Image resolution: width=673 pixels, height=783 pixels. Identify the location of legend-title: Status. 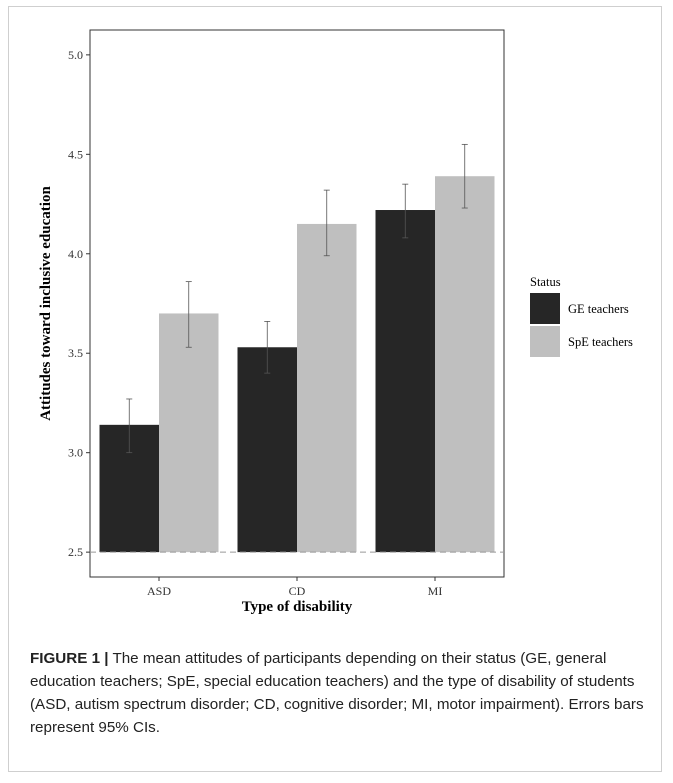
(545, 282).